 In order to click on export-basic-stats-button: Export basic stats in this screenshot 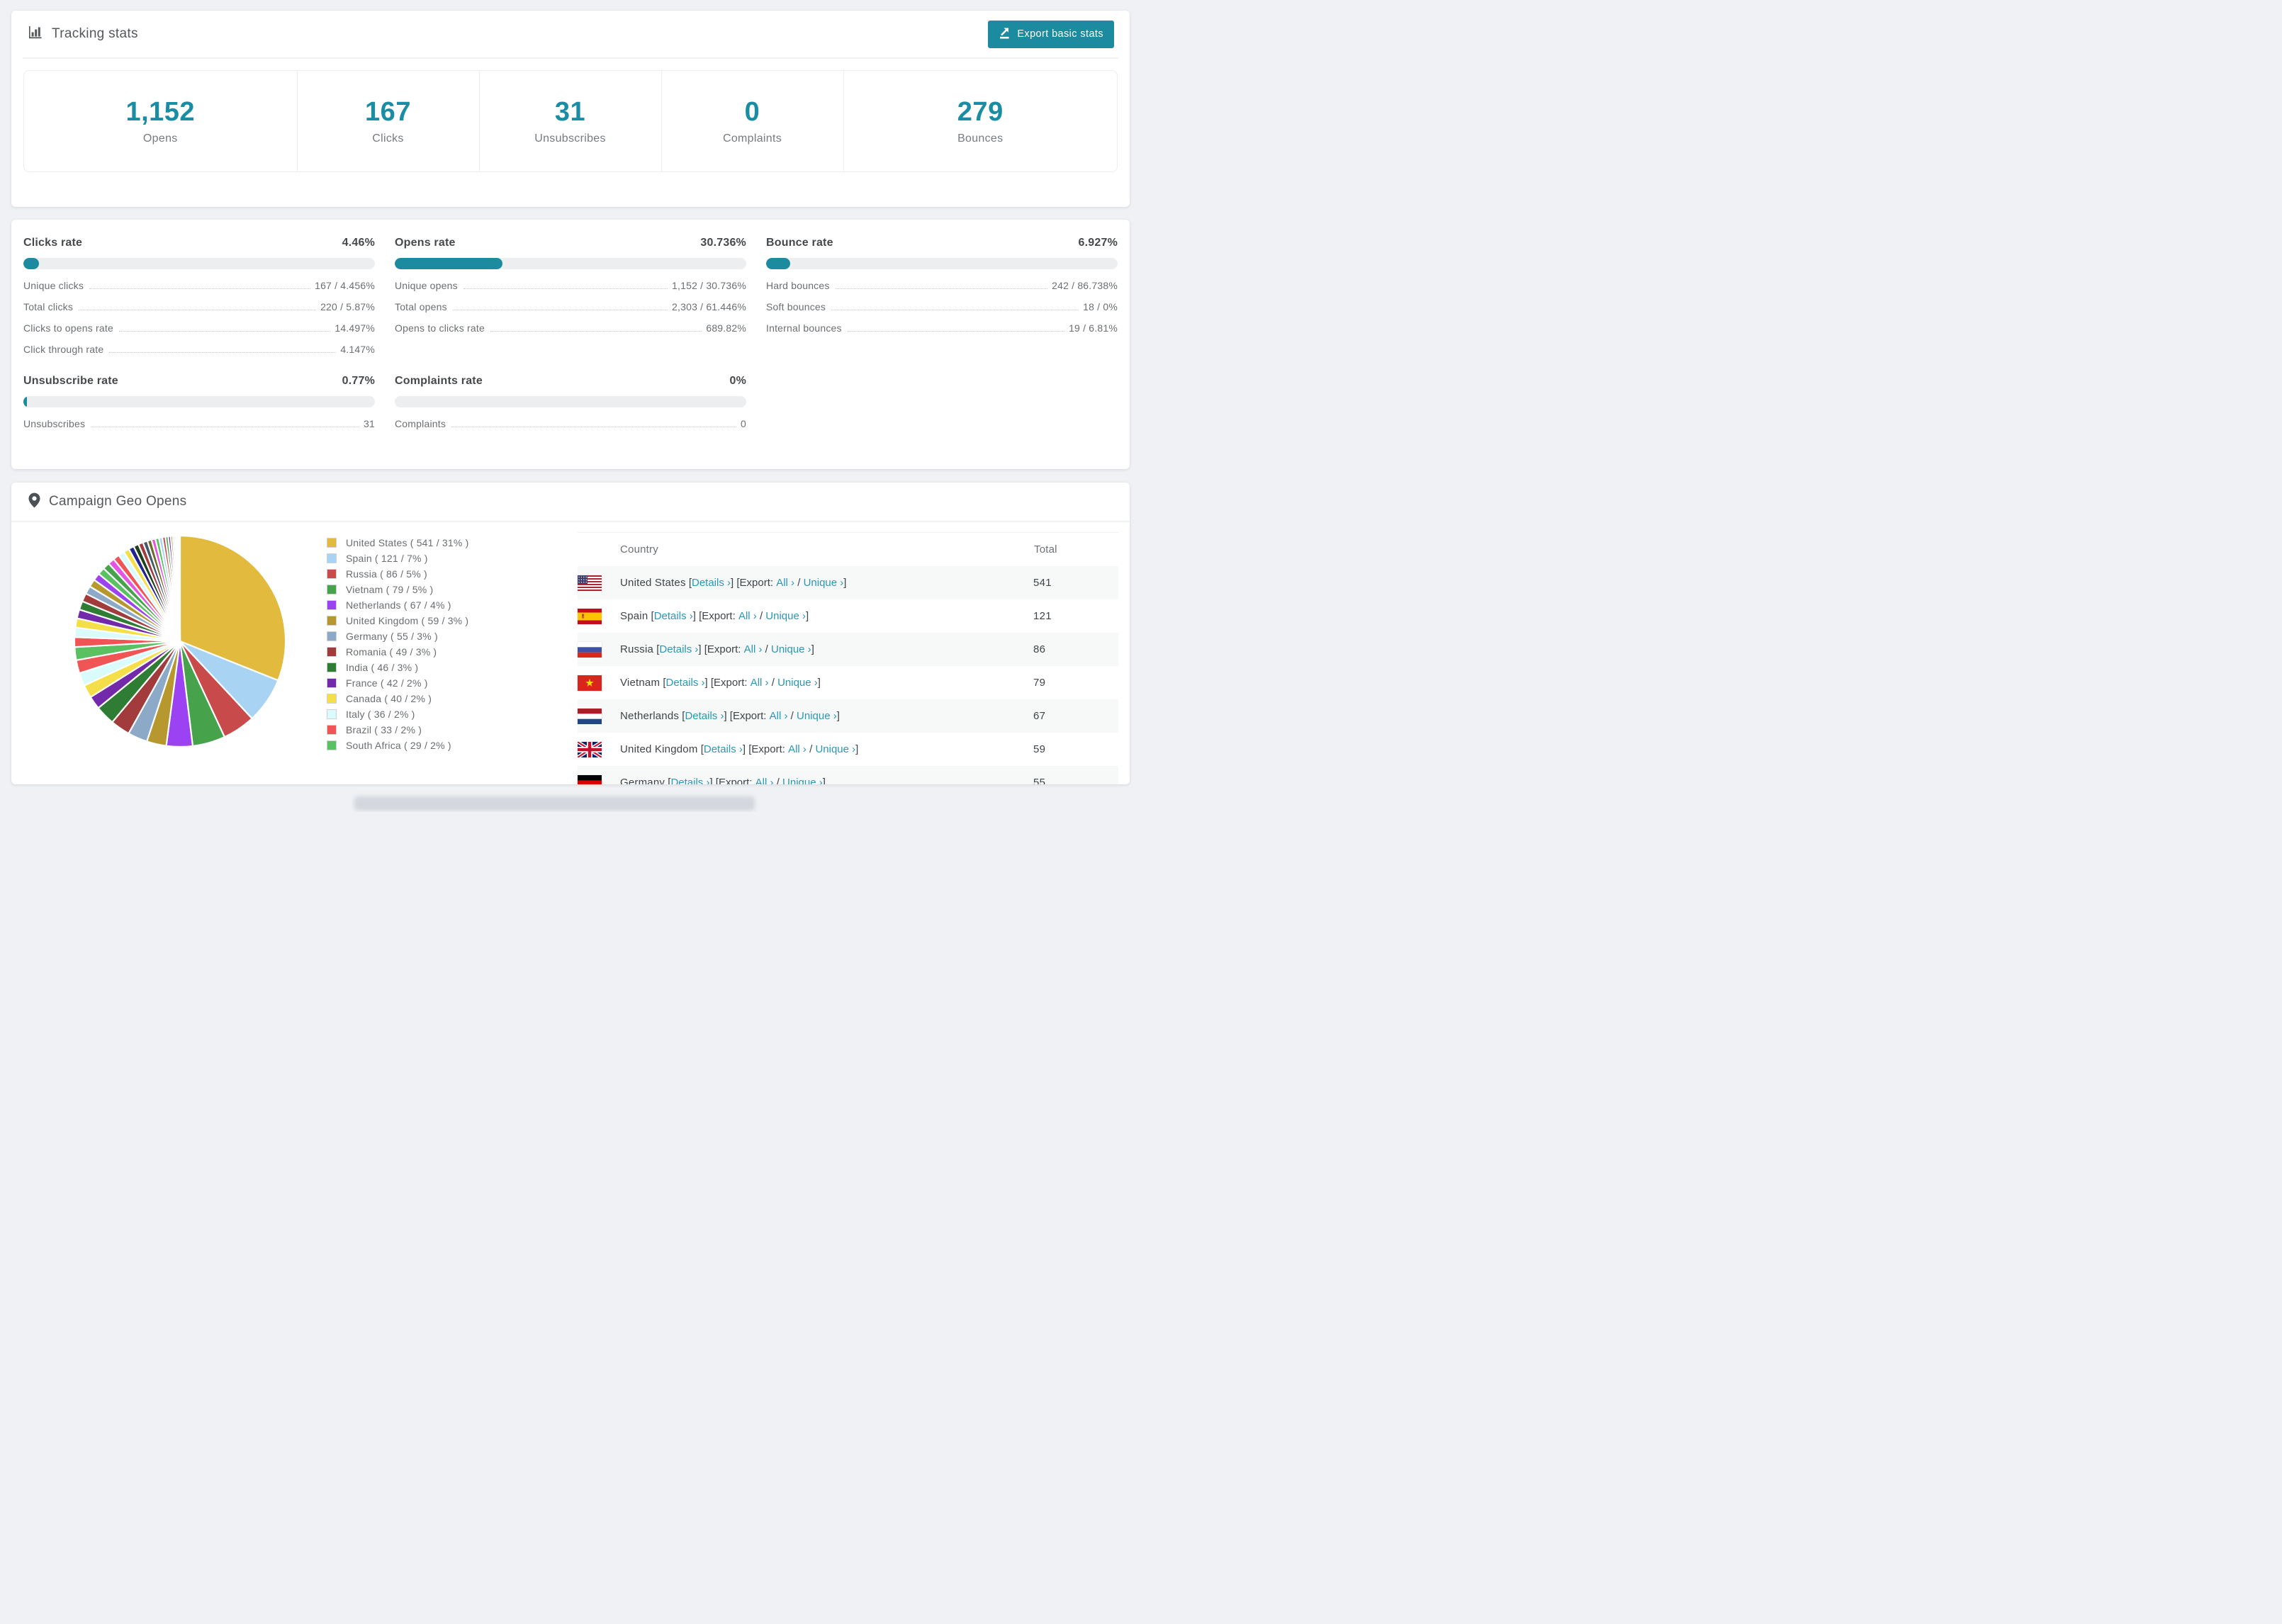, I will do `click(1051, 34)`.